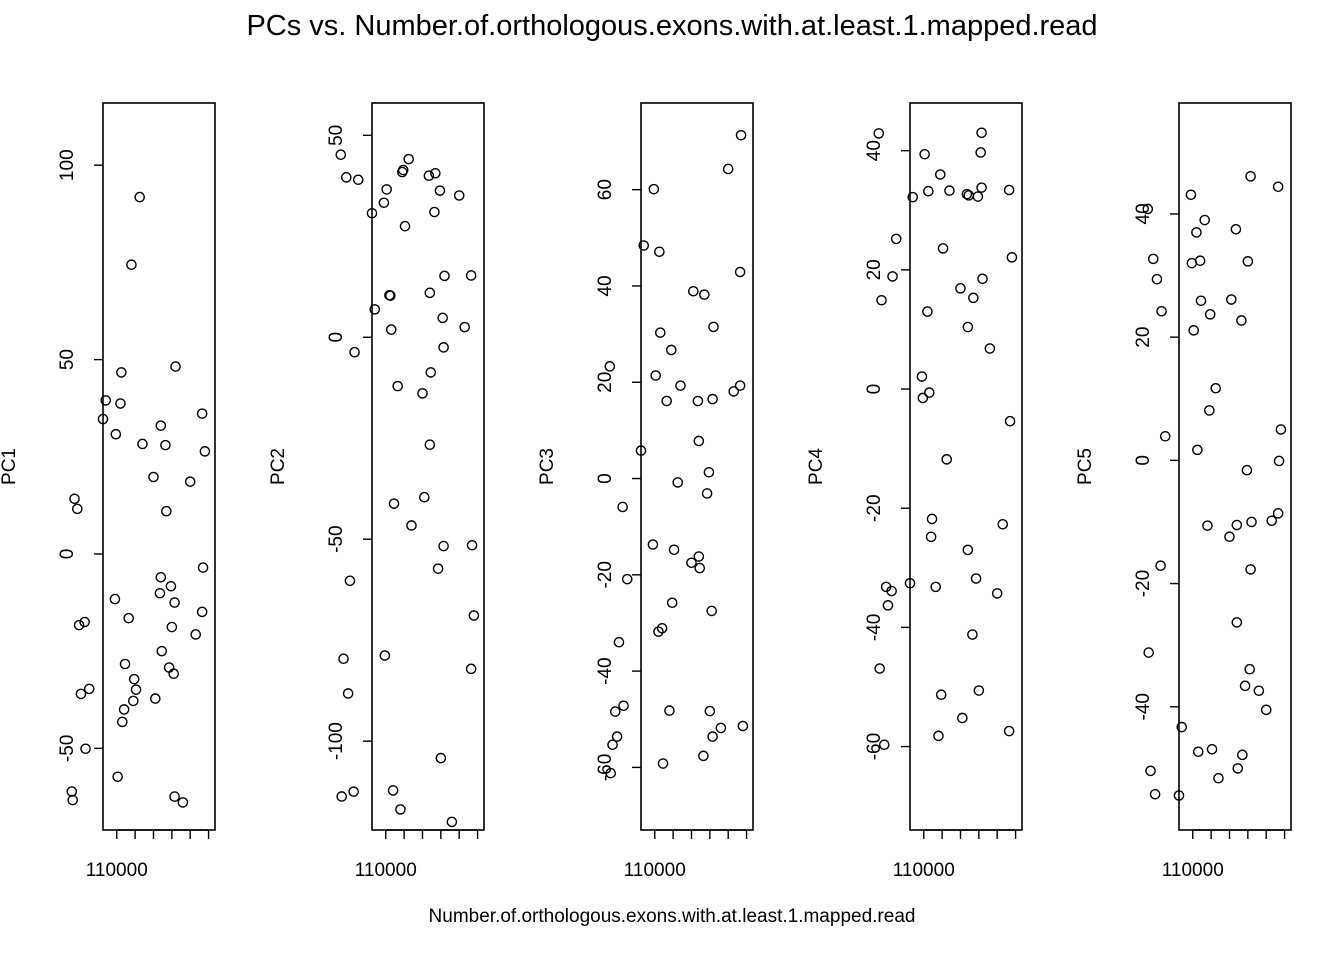 This screenshot has height=960, width=1344. What do you see at coordinates (874, 507) in the screenshot?
I see `pc4-y-tick-label: -20` at bounding box center [874, 507].